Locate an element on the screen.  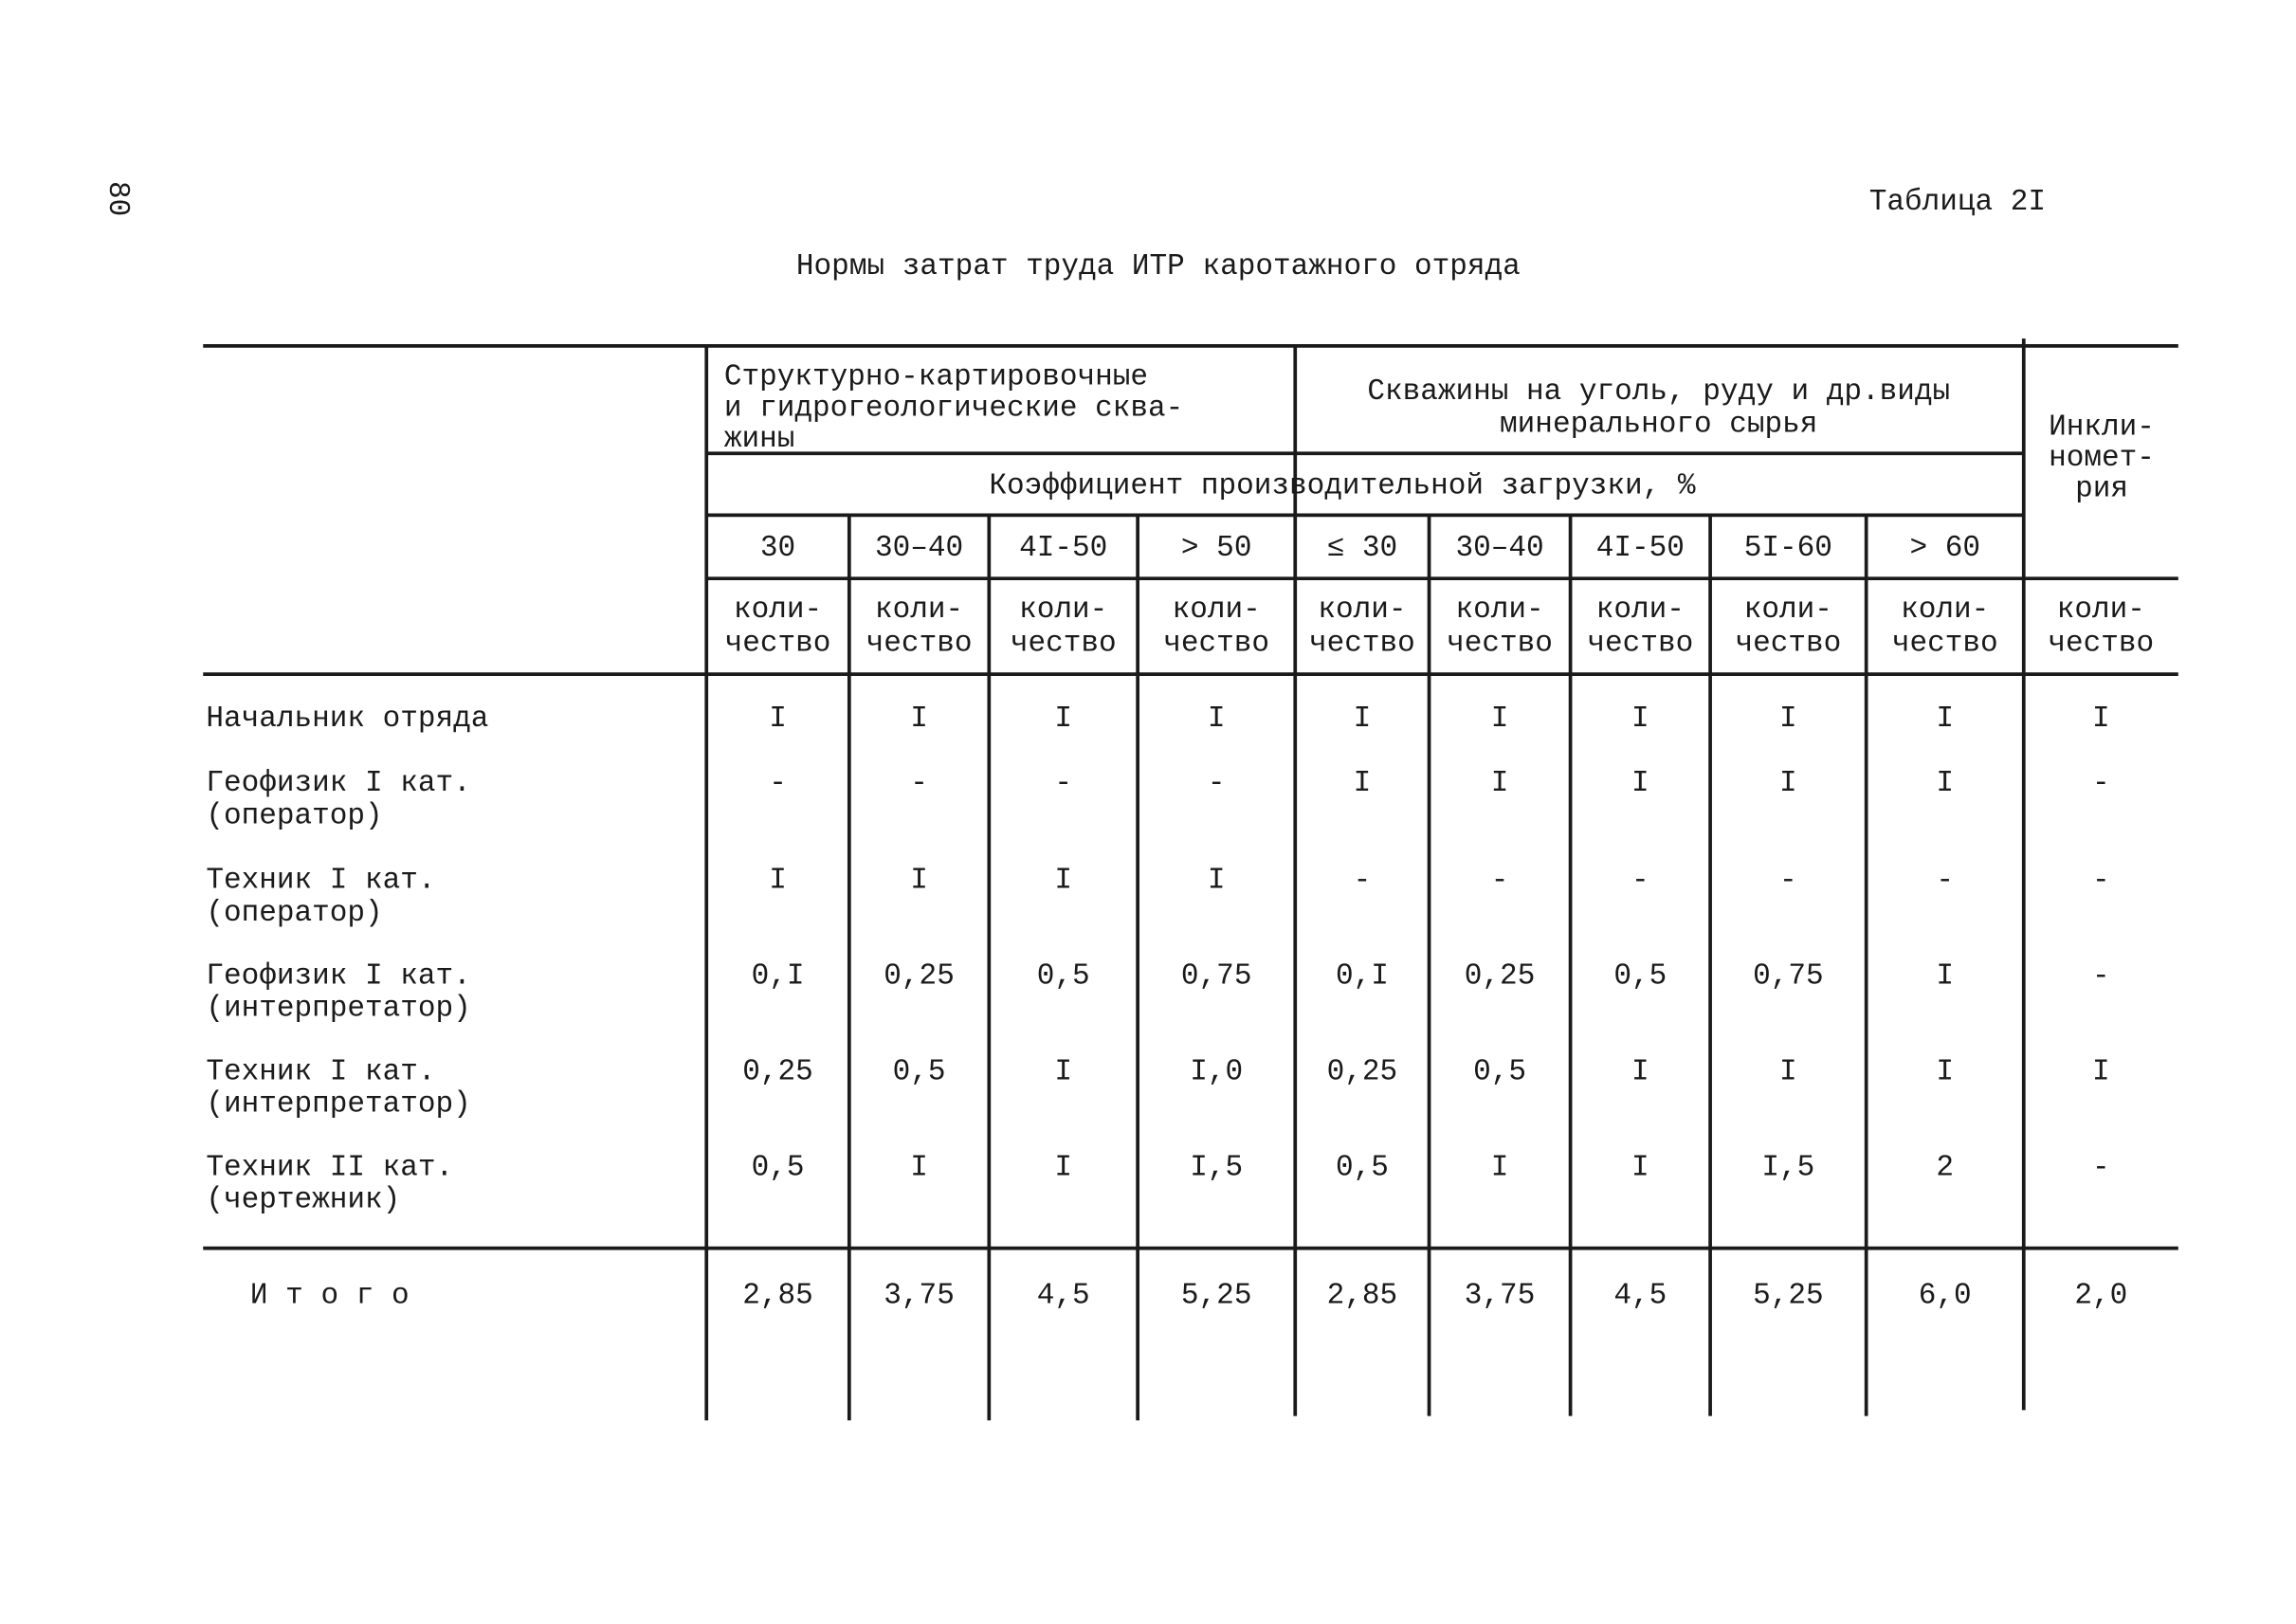
cell: 2 is located at coordinates (1945, 1167).